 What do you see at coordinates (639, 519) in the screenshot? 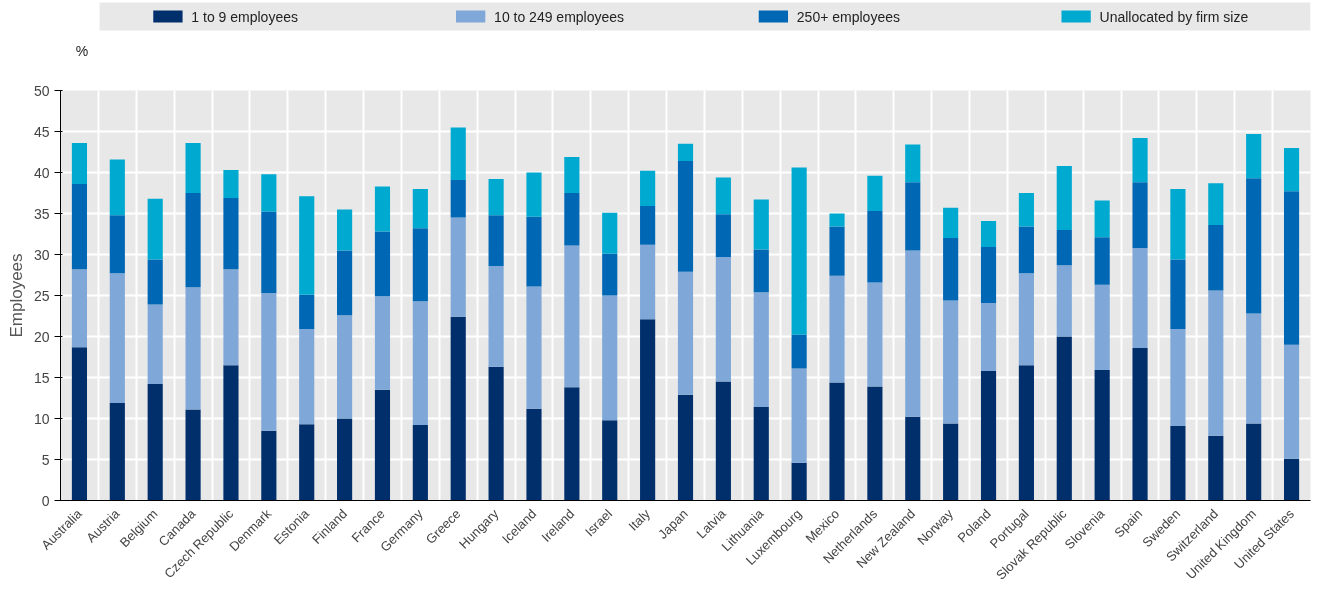
I see `x-tick-label: Italy` at bounding box center [639, 519].